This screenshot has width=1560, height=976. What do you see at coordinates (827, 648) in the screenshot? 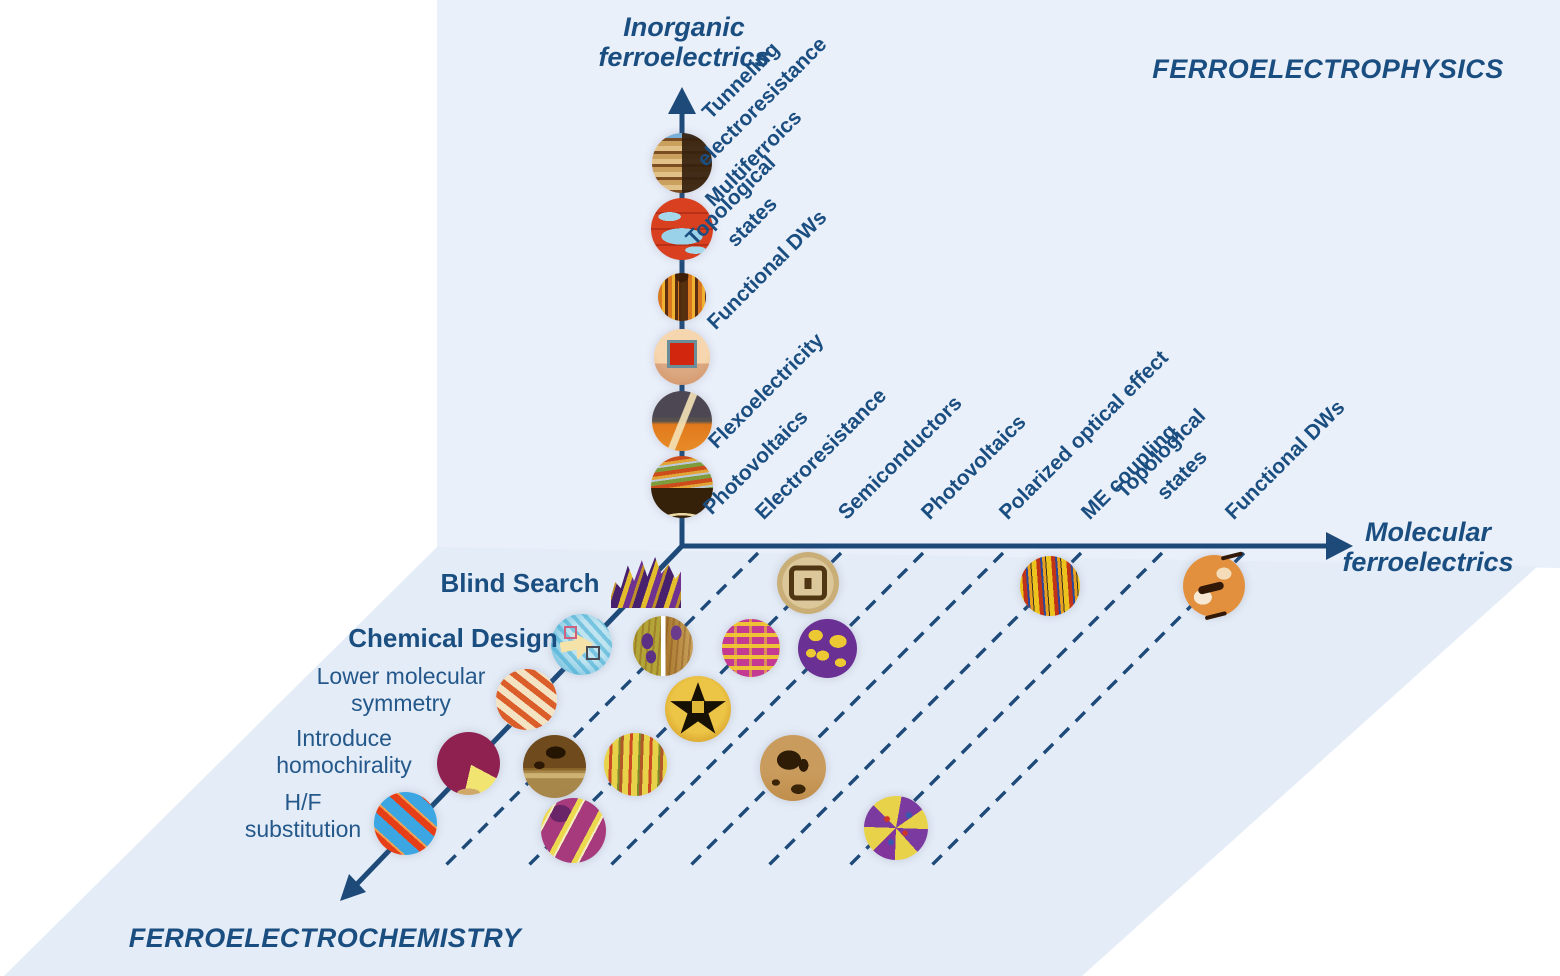
I see `marker-mottled-domain` at bounding box center [827, 648].